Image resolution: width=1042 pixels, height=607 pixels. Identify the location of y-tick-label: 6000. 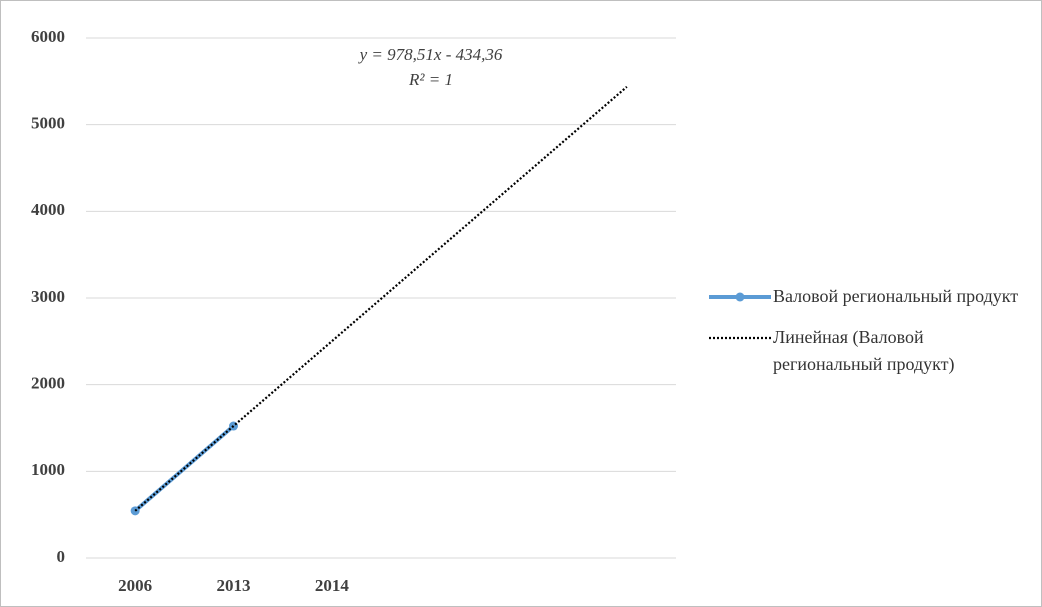
(48, 36).